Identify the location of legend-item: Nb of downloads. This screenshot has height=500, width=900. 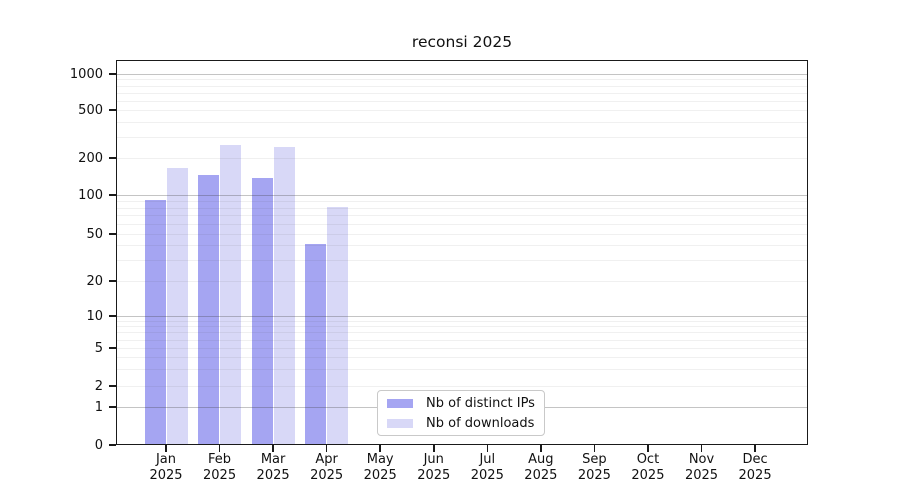
(461, 423).